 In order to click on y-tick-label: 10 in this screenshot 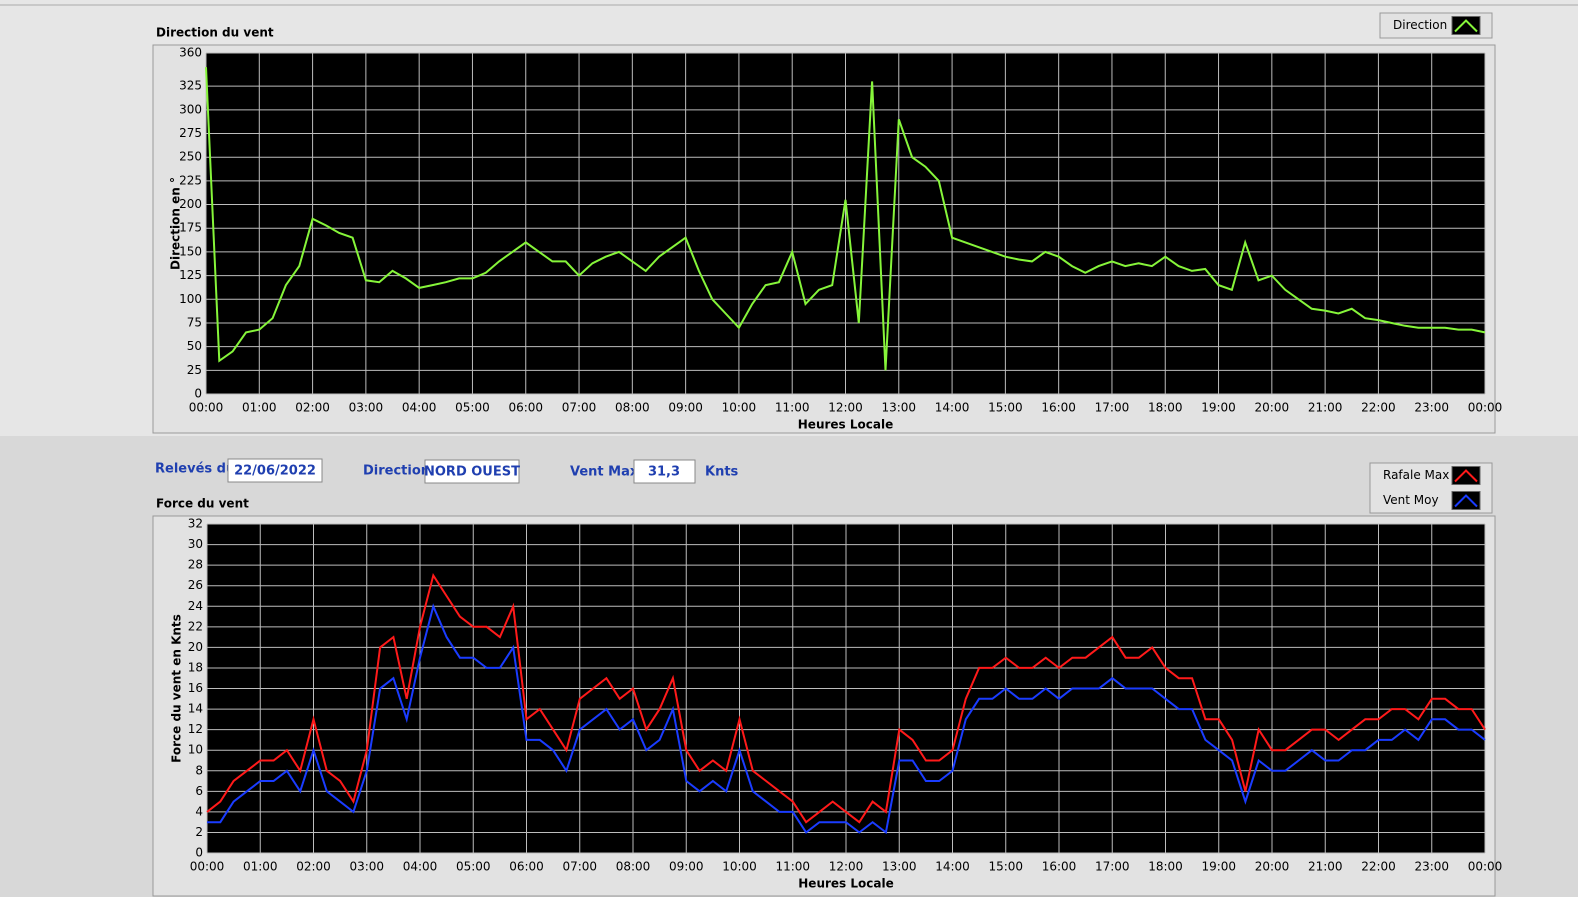, I will do `click(195, 750)`.